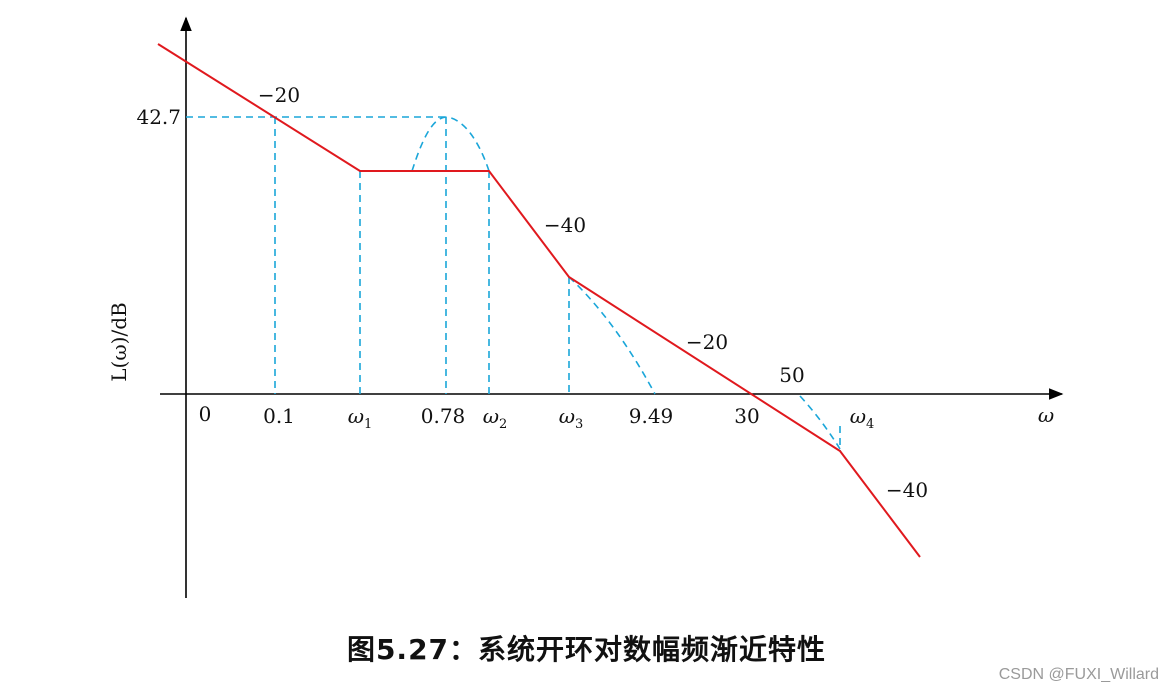 The image size is (1173, 694). I want to click on watermark: CSDN @FUXI_Willard, so click(1078, 674).